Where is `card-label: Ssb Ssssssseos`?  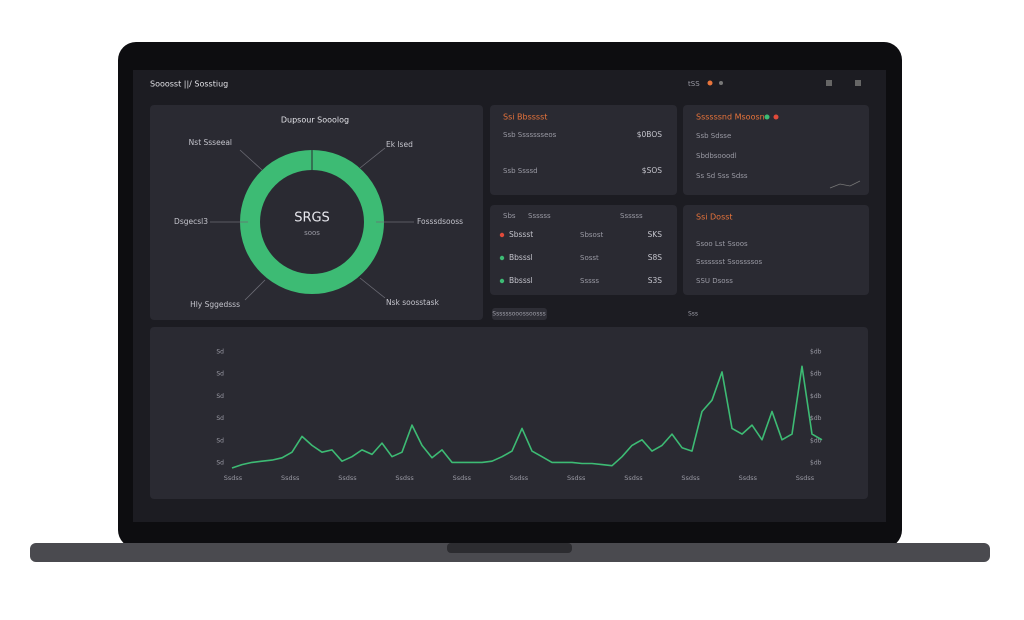 card-label: Ssb Ssssssseos is located at coordinates (530, 135).